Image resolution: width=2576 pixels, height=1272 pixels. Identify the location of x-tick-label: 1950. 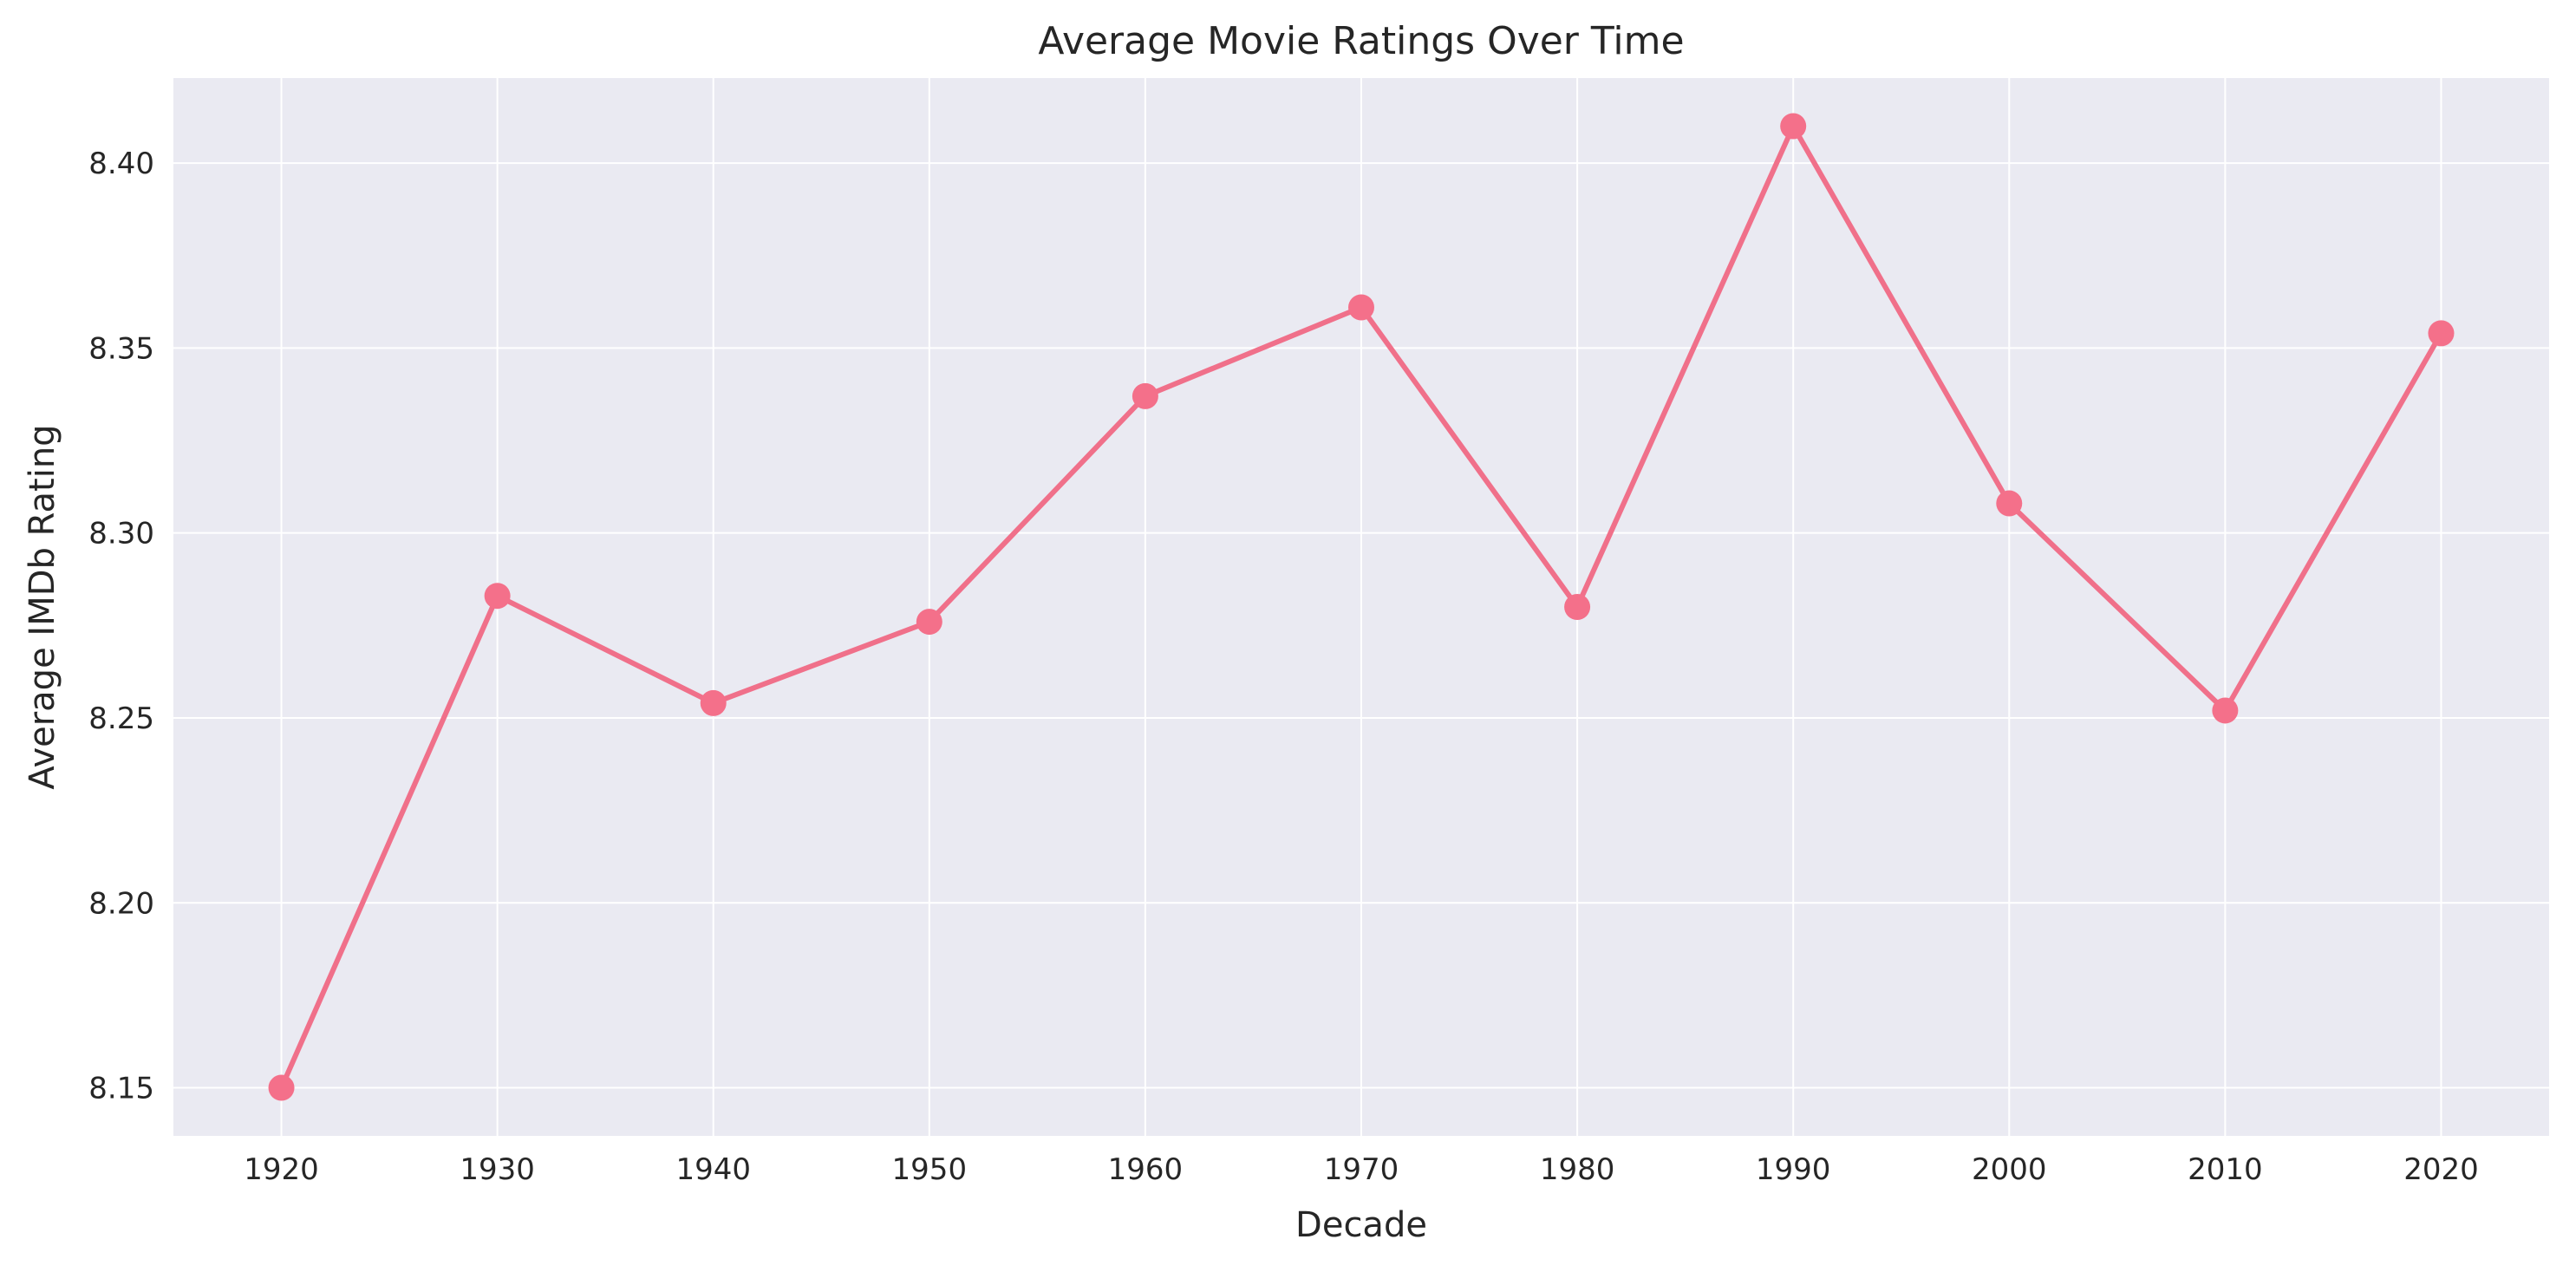
(930, 1169).